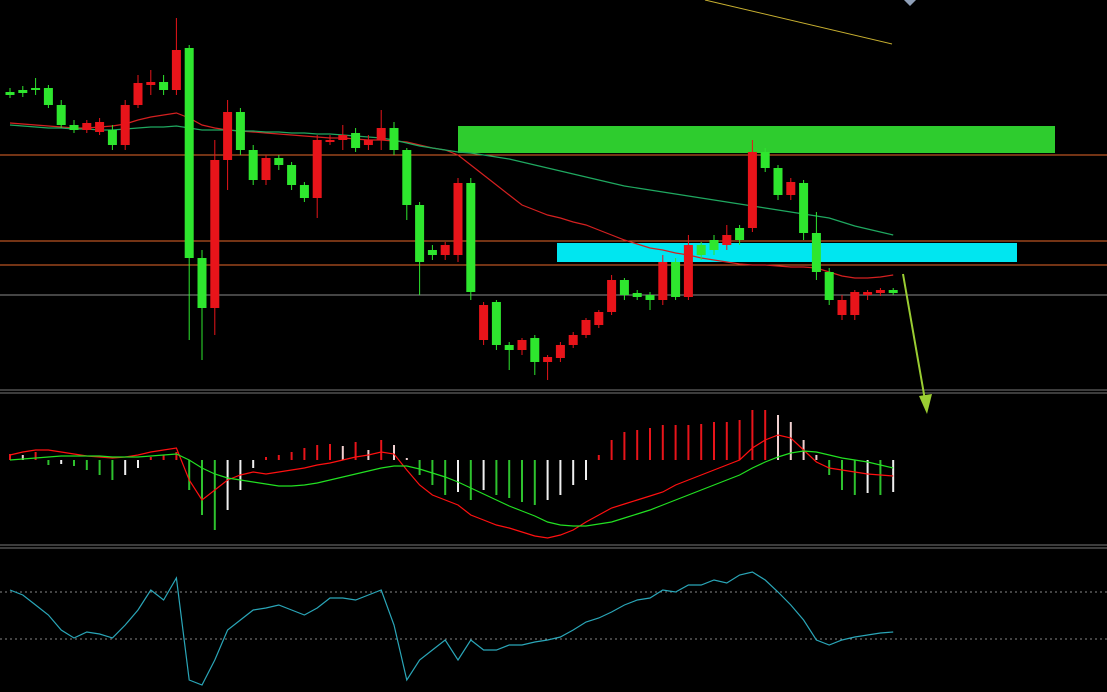  Describe the element at coordinates (756, 139) in the screenshot. I see `resistance-zone` at that location.